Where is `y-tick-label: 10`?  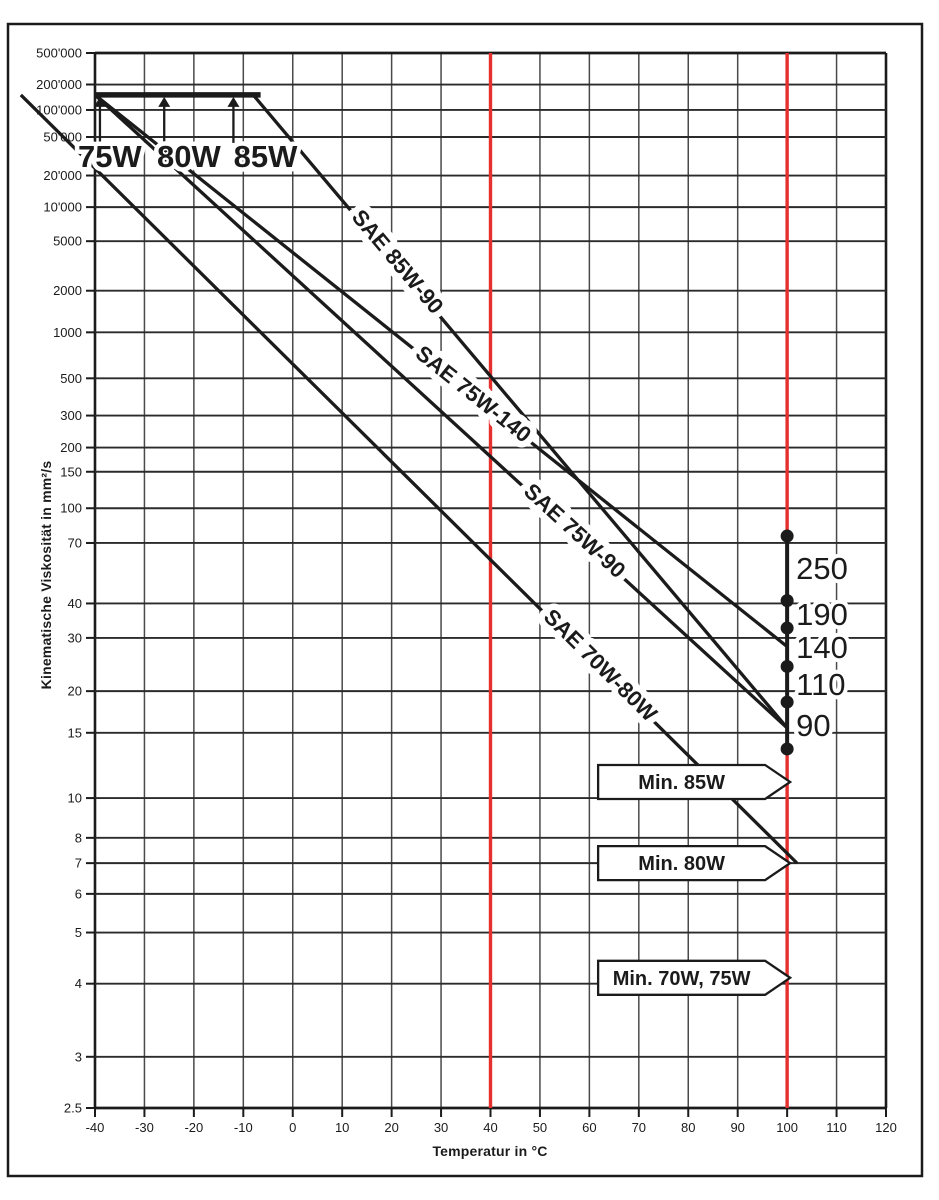 y-tick-label: 10 is located at coordinates (75, 798).